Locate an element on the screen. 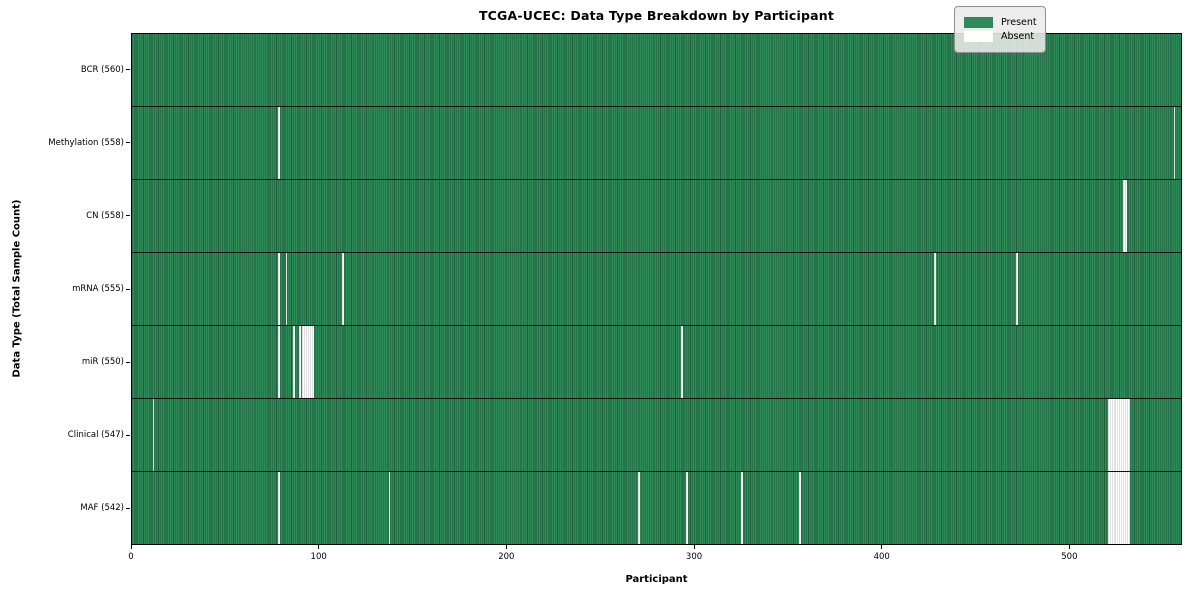  row-cn is located at coordinates (656, 216).